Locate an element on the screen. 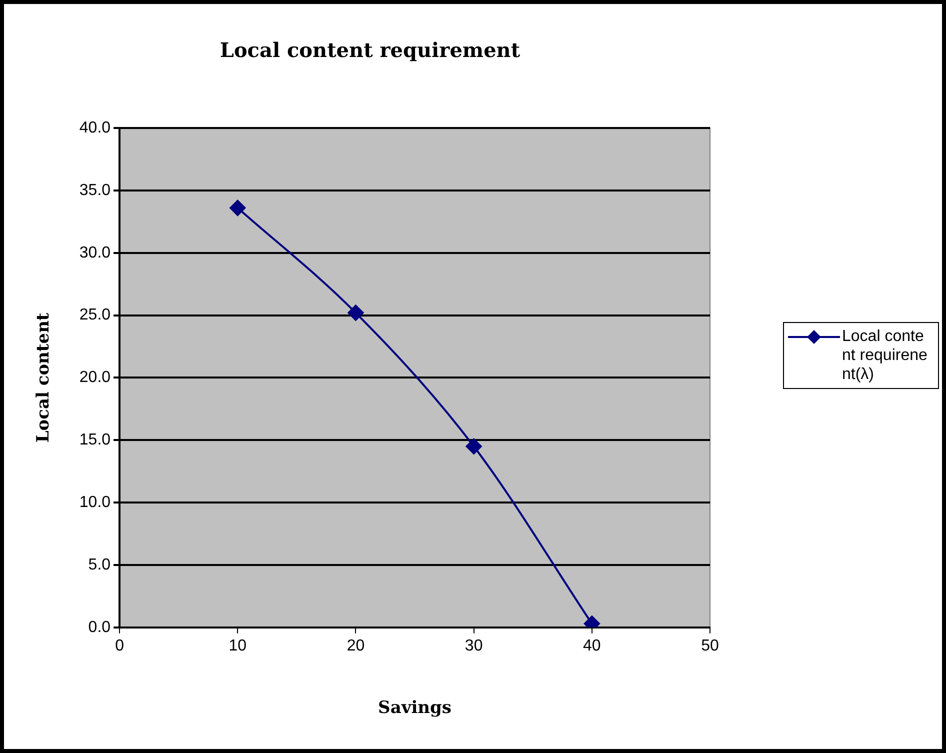  legend-label: Local content requirenent(λ) is located at coordinates (885, 355).